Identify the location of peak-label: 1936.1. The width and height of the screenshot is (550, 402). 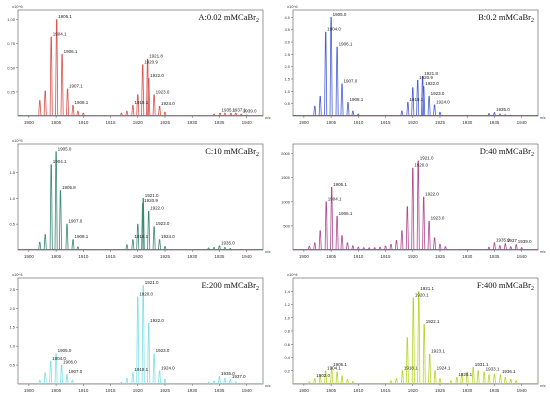
(509, 371).